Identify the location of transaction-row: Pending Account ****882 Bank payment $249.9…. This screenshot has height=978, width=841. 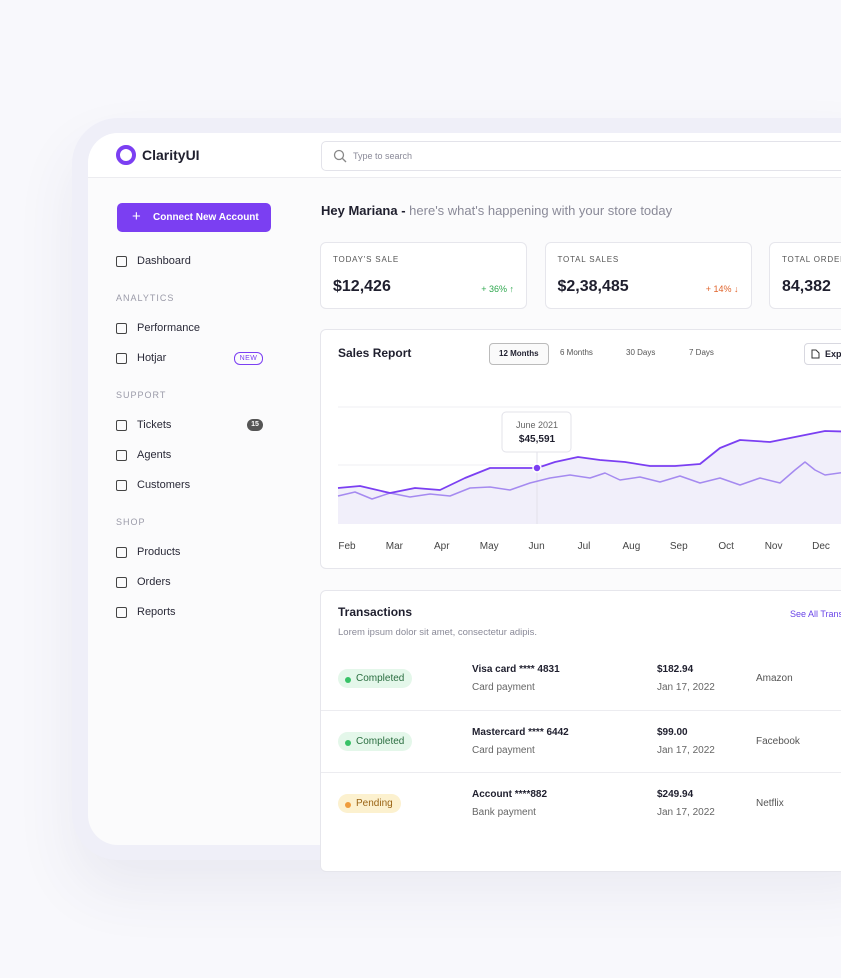
(581, 803).